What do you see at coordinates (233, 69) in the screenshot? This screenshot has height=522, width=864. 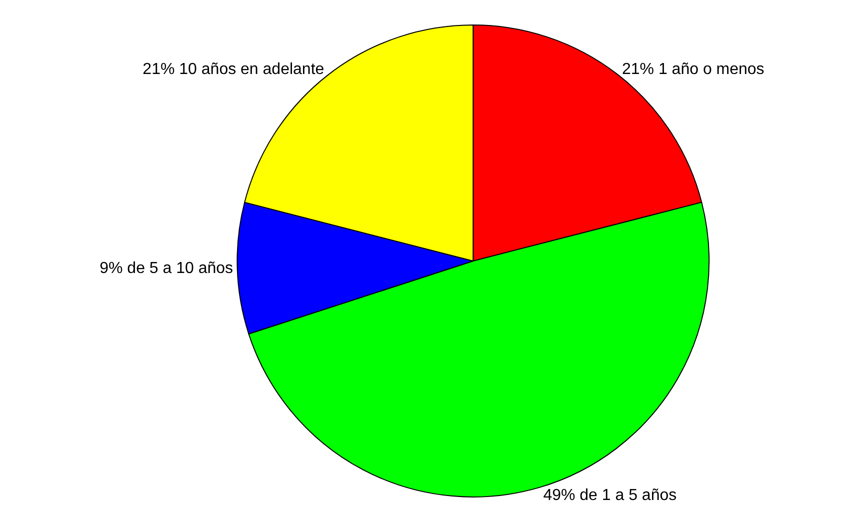 I see `slice-label: 21% 10 años en adelante` at bounding box center [233, 69].